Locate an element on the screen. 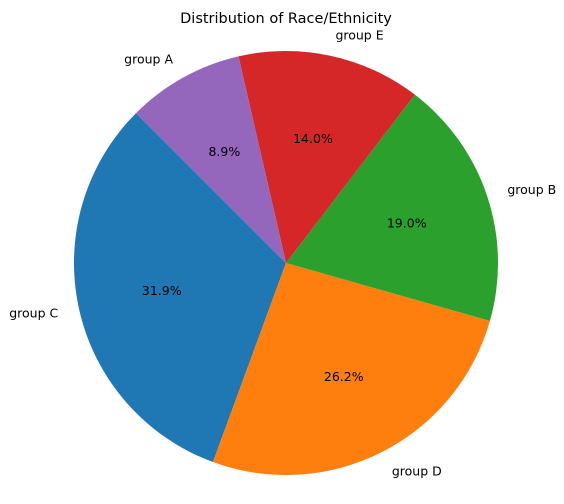 The image size is (564, 504). chart-title: Distribution of Race/Ethnicity is located at coordinates (286, 19).